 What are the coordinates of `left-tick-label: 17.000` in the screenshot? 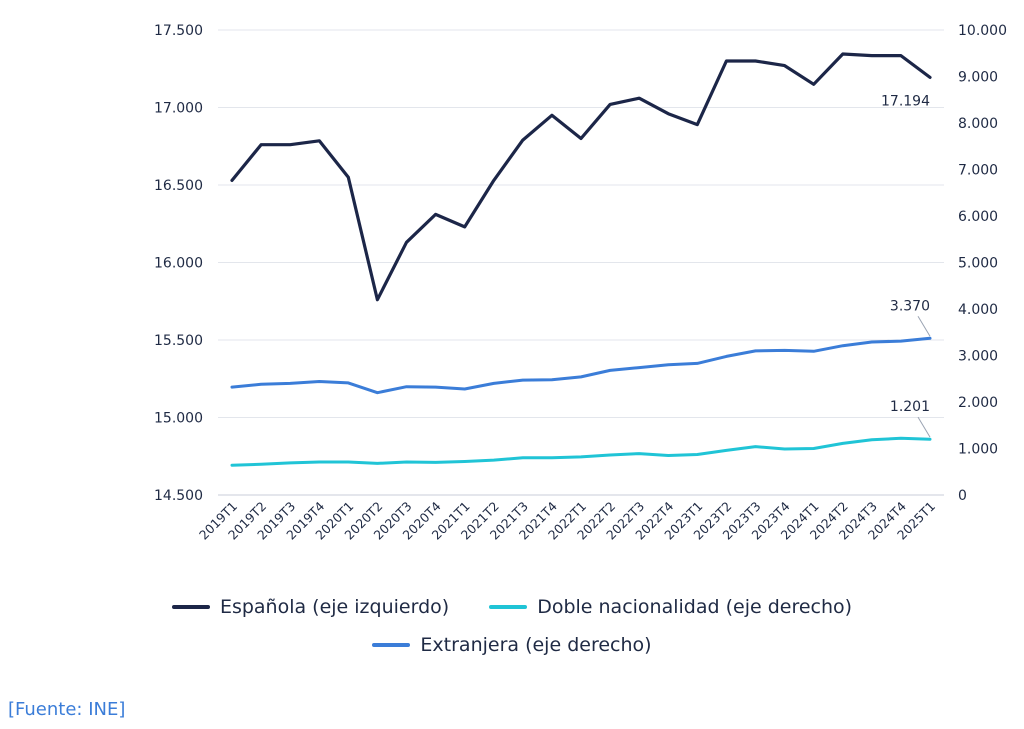 It's located at (178, 109).